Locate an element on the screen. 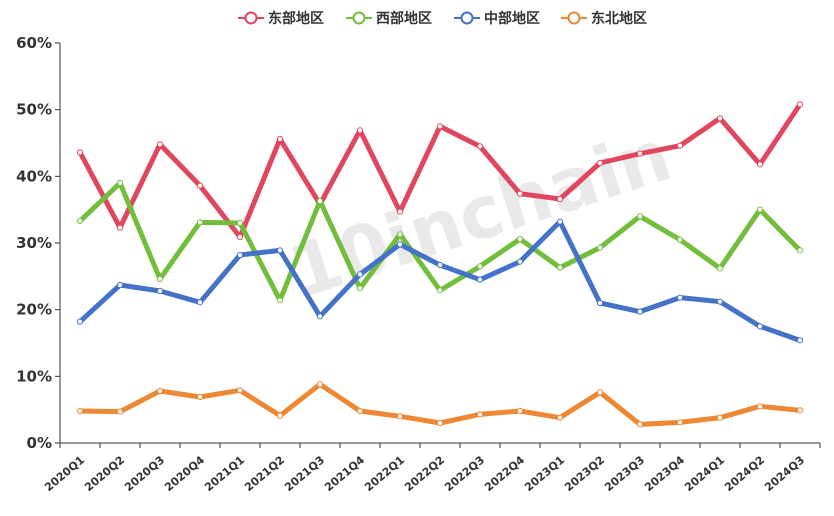 This screenshot has height=516, width=834. x-tick-label: 2020Q4 is located at coordinates (184, 473).